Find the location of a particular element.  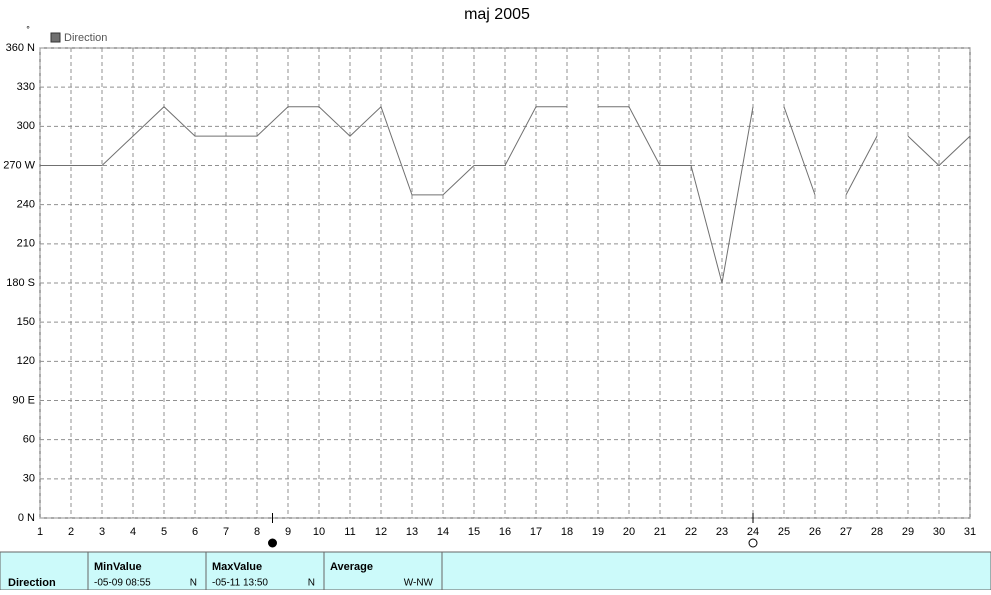

x-tick-label: 28 is located at coordinates (877, 532).